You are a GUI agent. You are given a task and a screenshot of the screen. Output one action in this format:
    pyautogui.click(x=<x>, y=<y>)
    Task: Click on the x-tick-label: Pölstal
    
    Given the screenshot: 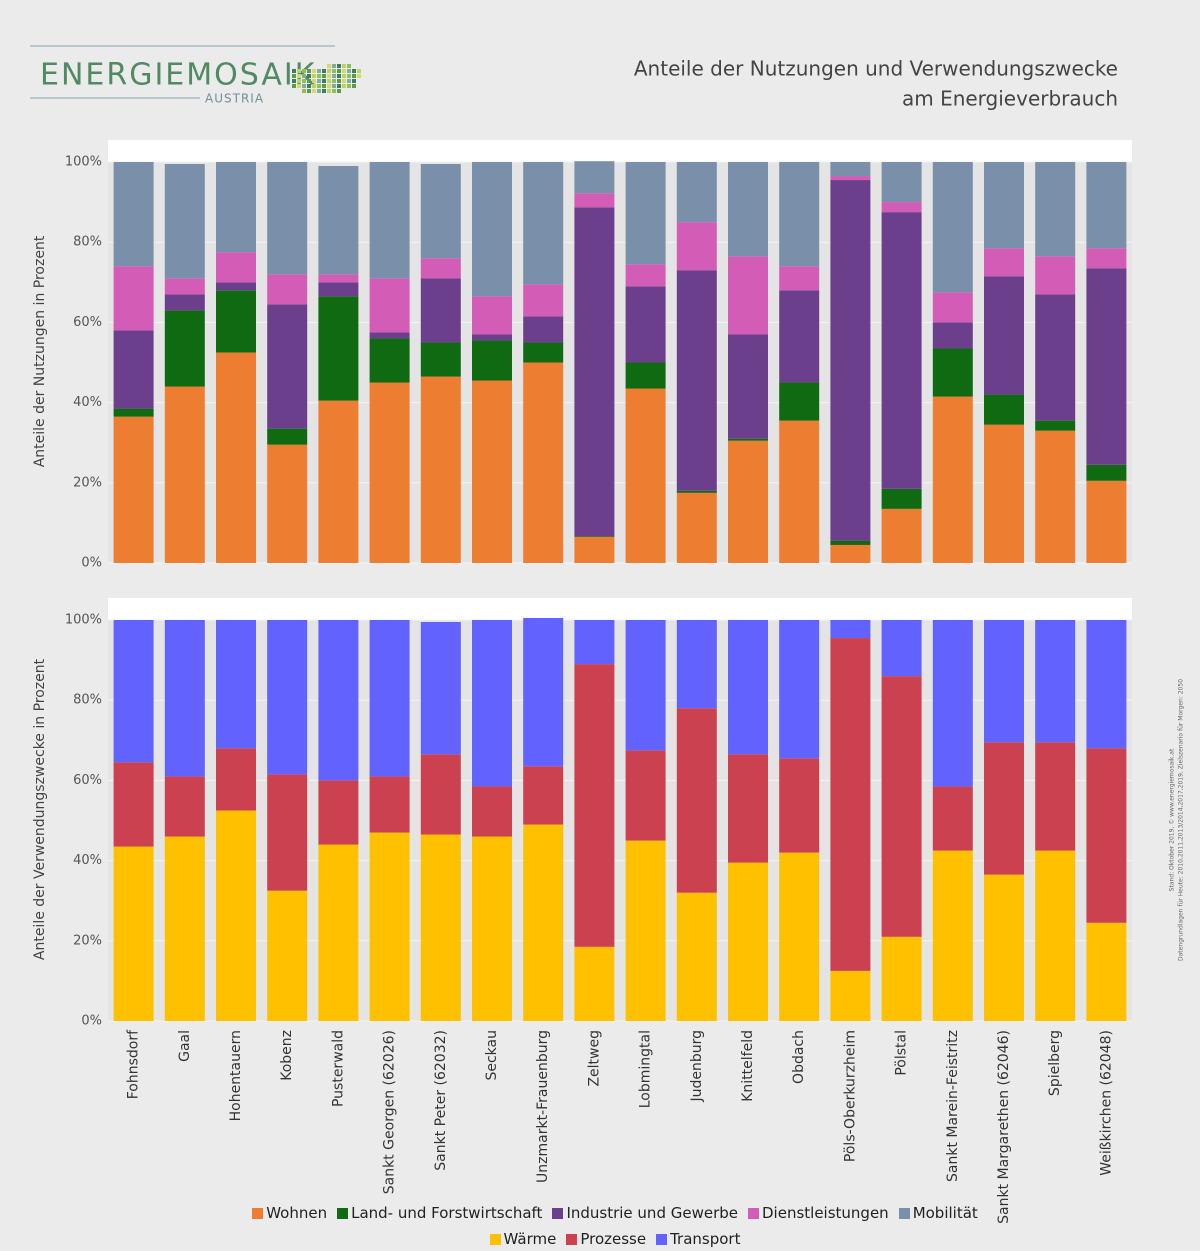 What is the action you would take?
    pyautogui.click(x=902, y=1053)
    